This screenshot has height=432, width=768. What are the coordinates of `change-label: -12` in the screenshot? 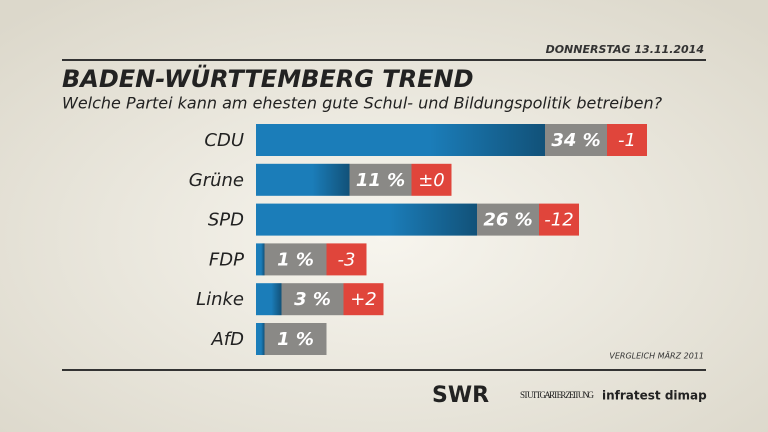 It's located at (558, 220).